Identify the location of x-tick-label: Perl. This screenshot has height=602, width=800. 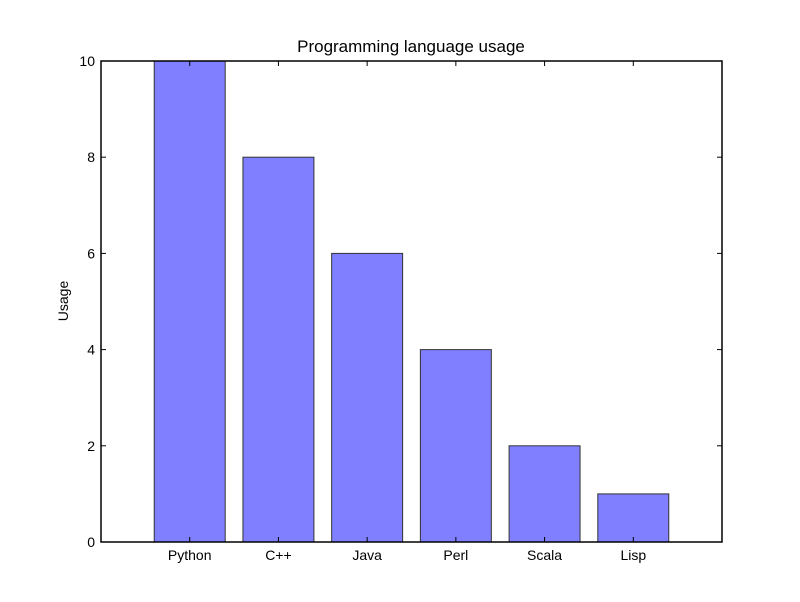
(455, 555).